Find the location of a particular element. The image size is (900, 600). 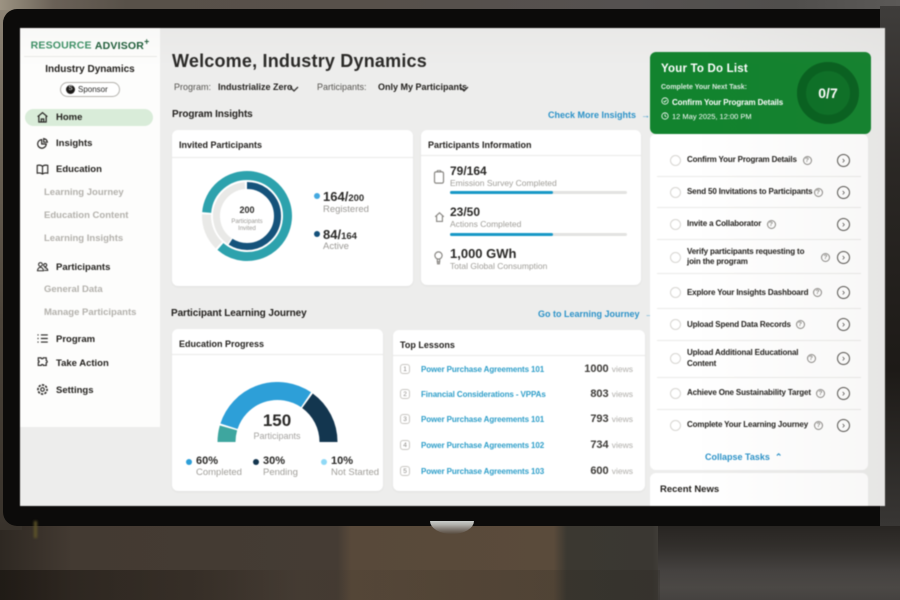

svg-text: 0/7 is located at coordinates (828, 93).